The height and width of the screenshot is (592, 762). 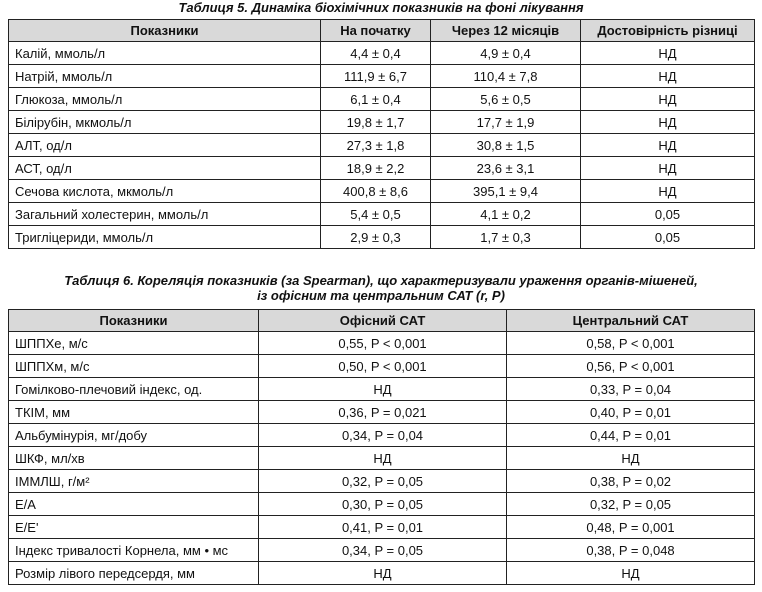 I want to click on table5-cell: 5,4 ± 0,5, so click(x=375, y=214).